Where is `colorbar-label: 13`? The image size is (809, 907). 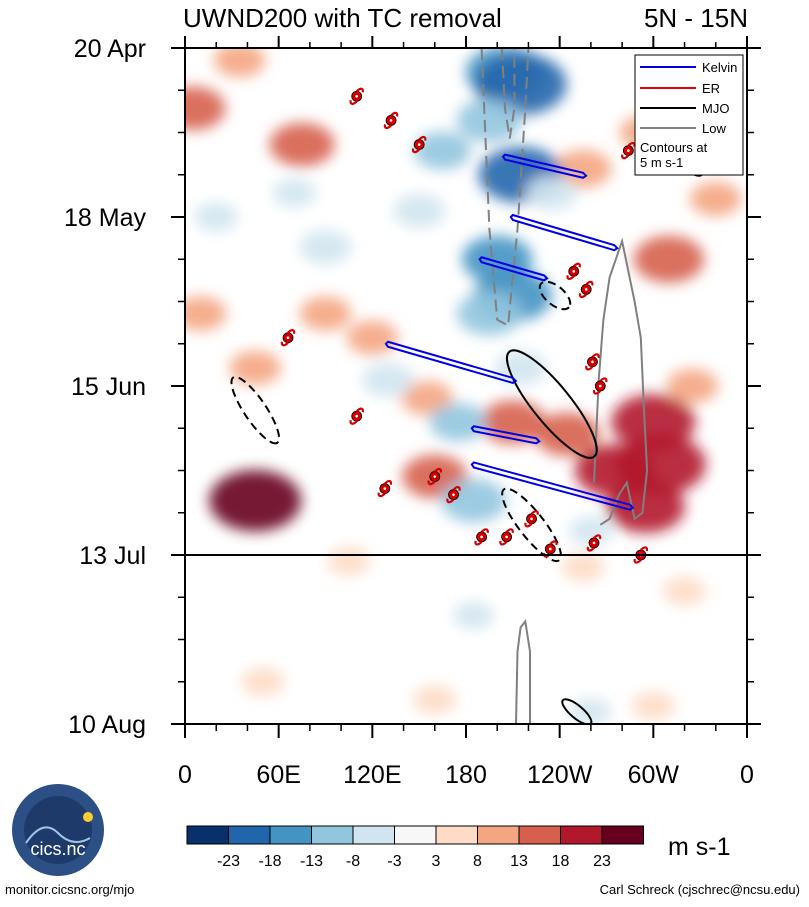 colorbar-label: 13 is located at coordinates (519, 861).